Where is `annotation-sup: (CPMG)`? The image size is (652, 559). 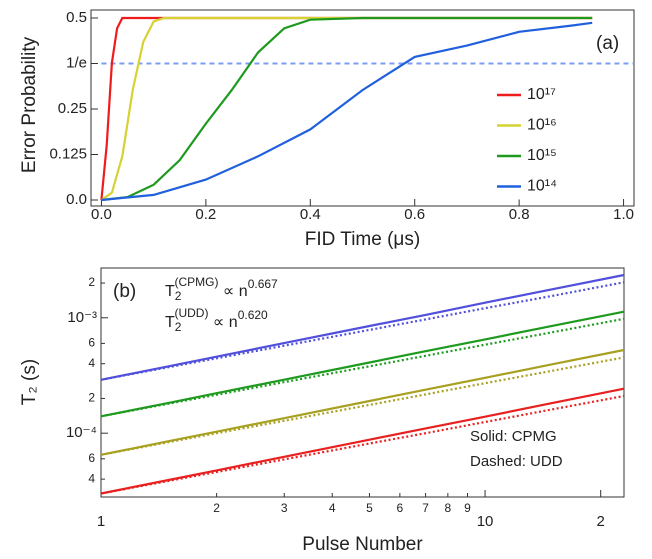
annotation-sup: (CPMG) is located at coordinates (196, 282).